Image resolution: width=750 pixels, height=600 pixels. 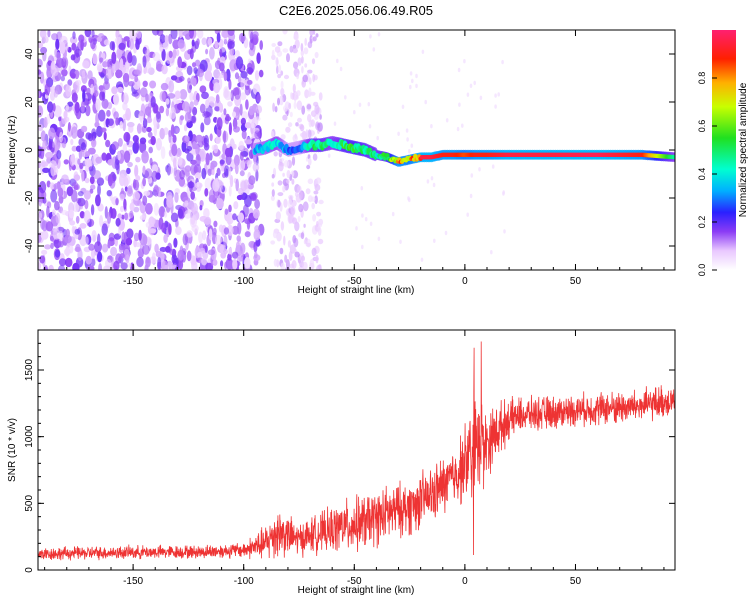 I want to click on x-tick-label: 50, so click(x=576, y=581).